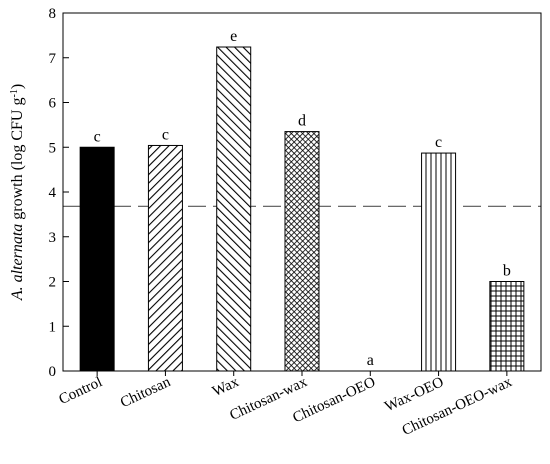 The image size is (550, 464). What do you see at coordinates (17, 262) in the screenshot?
I see `y-axis-label-italic: A. alternata` at bounding box center [17, 262].